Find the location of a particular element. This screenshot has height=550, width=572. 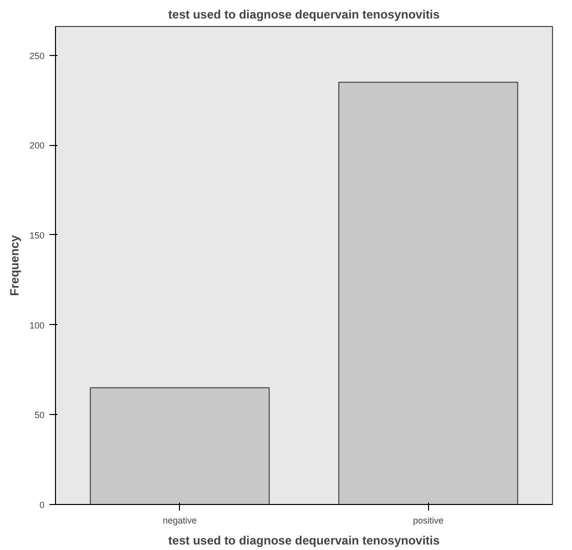

y-tick-label: 250 is located at coordinates (37, 55).